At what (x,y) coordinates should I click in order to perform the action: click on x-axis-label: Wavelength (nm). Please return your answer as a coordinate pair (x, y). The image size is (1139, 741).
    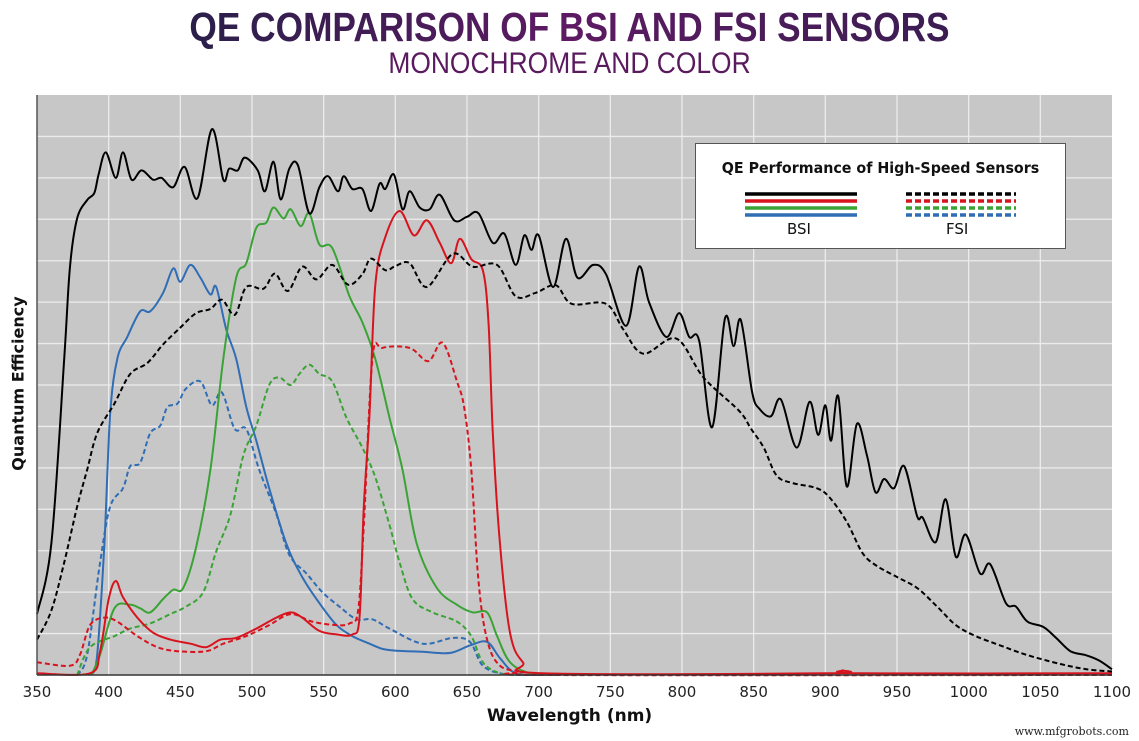
    Looking at the image, I should click on (569, 716).